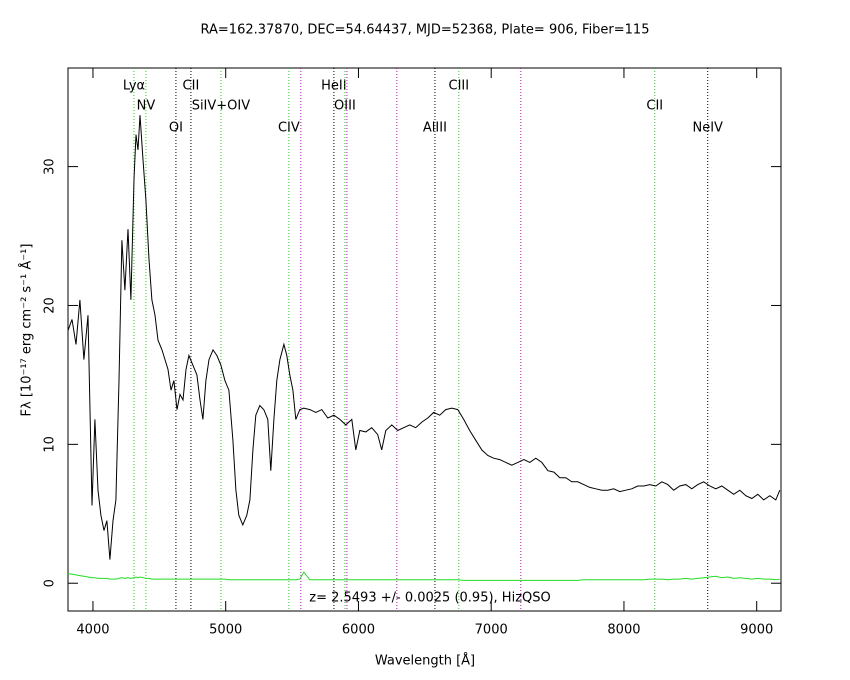 This screenshot has height=680, width=850. What do you see at coordinates (459, 86) in the screenshot?
I see `line-label: CIII` at bounding box center [459, 86].